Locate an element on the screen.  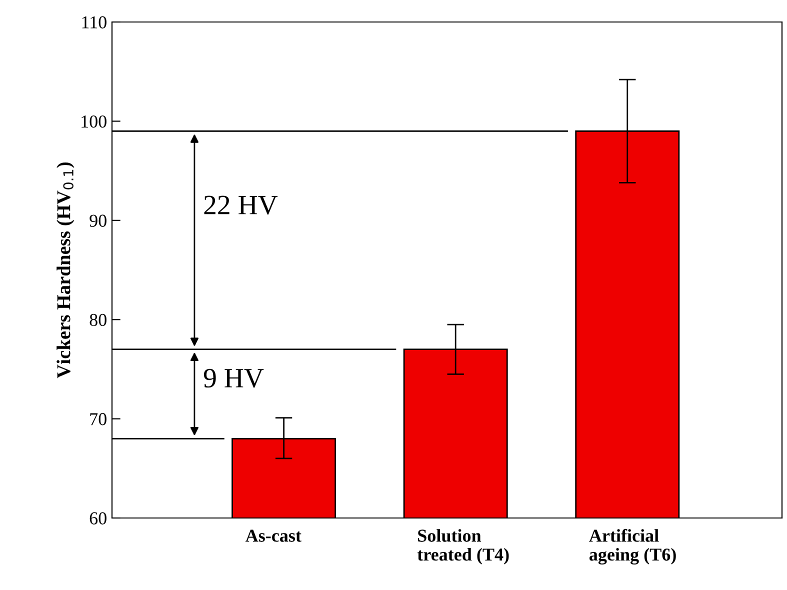
y-tick-label: 100 is located at coordinates (94, 121).